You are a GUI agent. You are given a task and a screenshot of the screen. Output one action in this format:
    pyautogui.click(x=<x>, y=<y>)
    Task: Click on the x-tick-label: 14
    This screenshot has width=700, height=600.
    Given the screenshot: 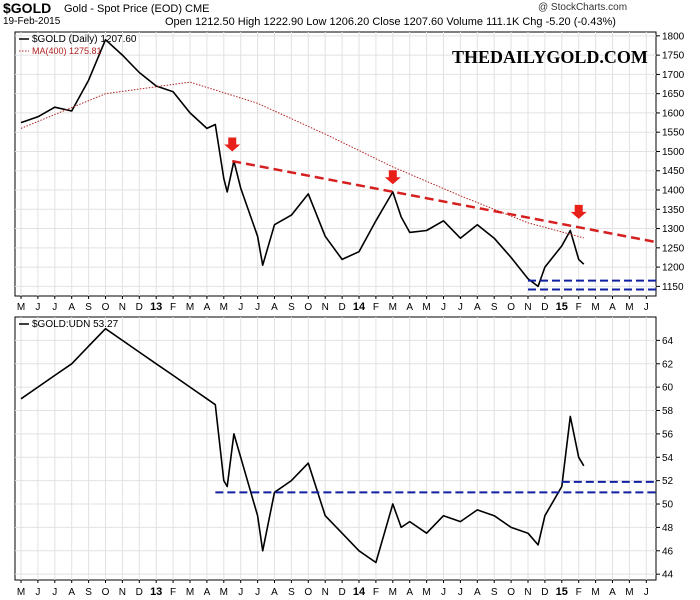 What is the action you would take?
    pyautogui.click(x=359, y=307)
    